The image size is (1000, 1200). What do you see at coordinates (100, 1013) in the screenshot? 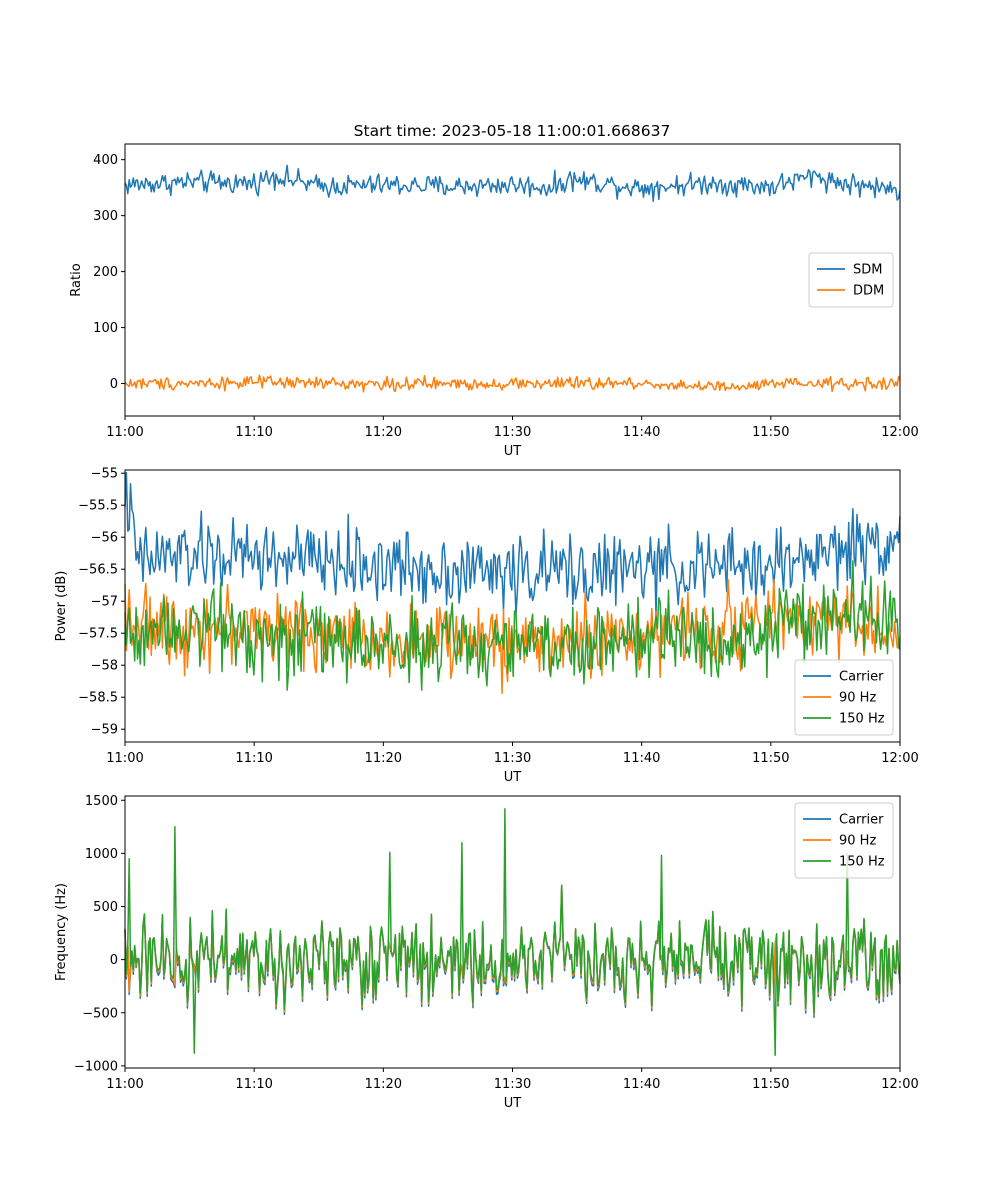
I see `y-tick-label: −500` at bounding box center [100, 1013].